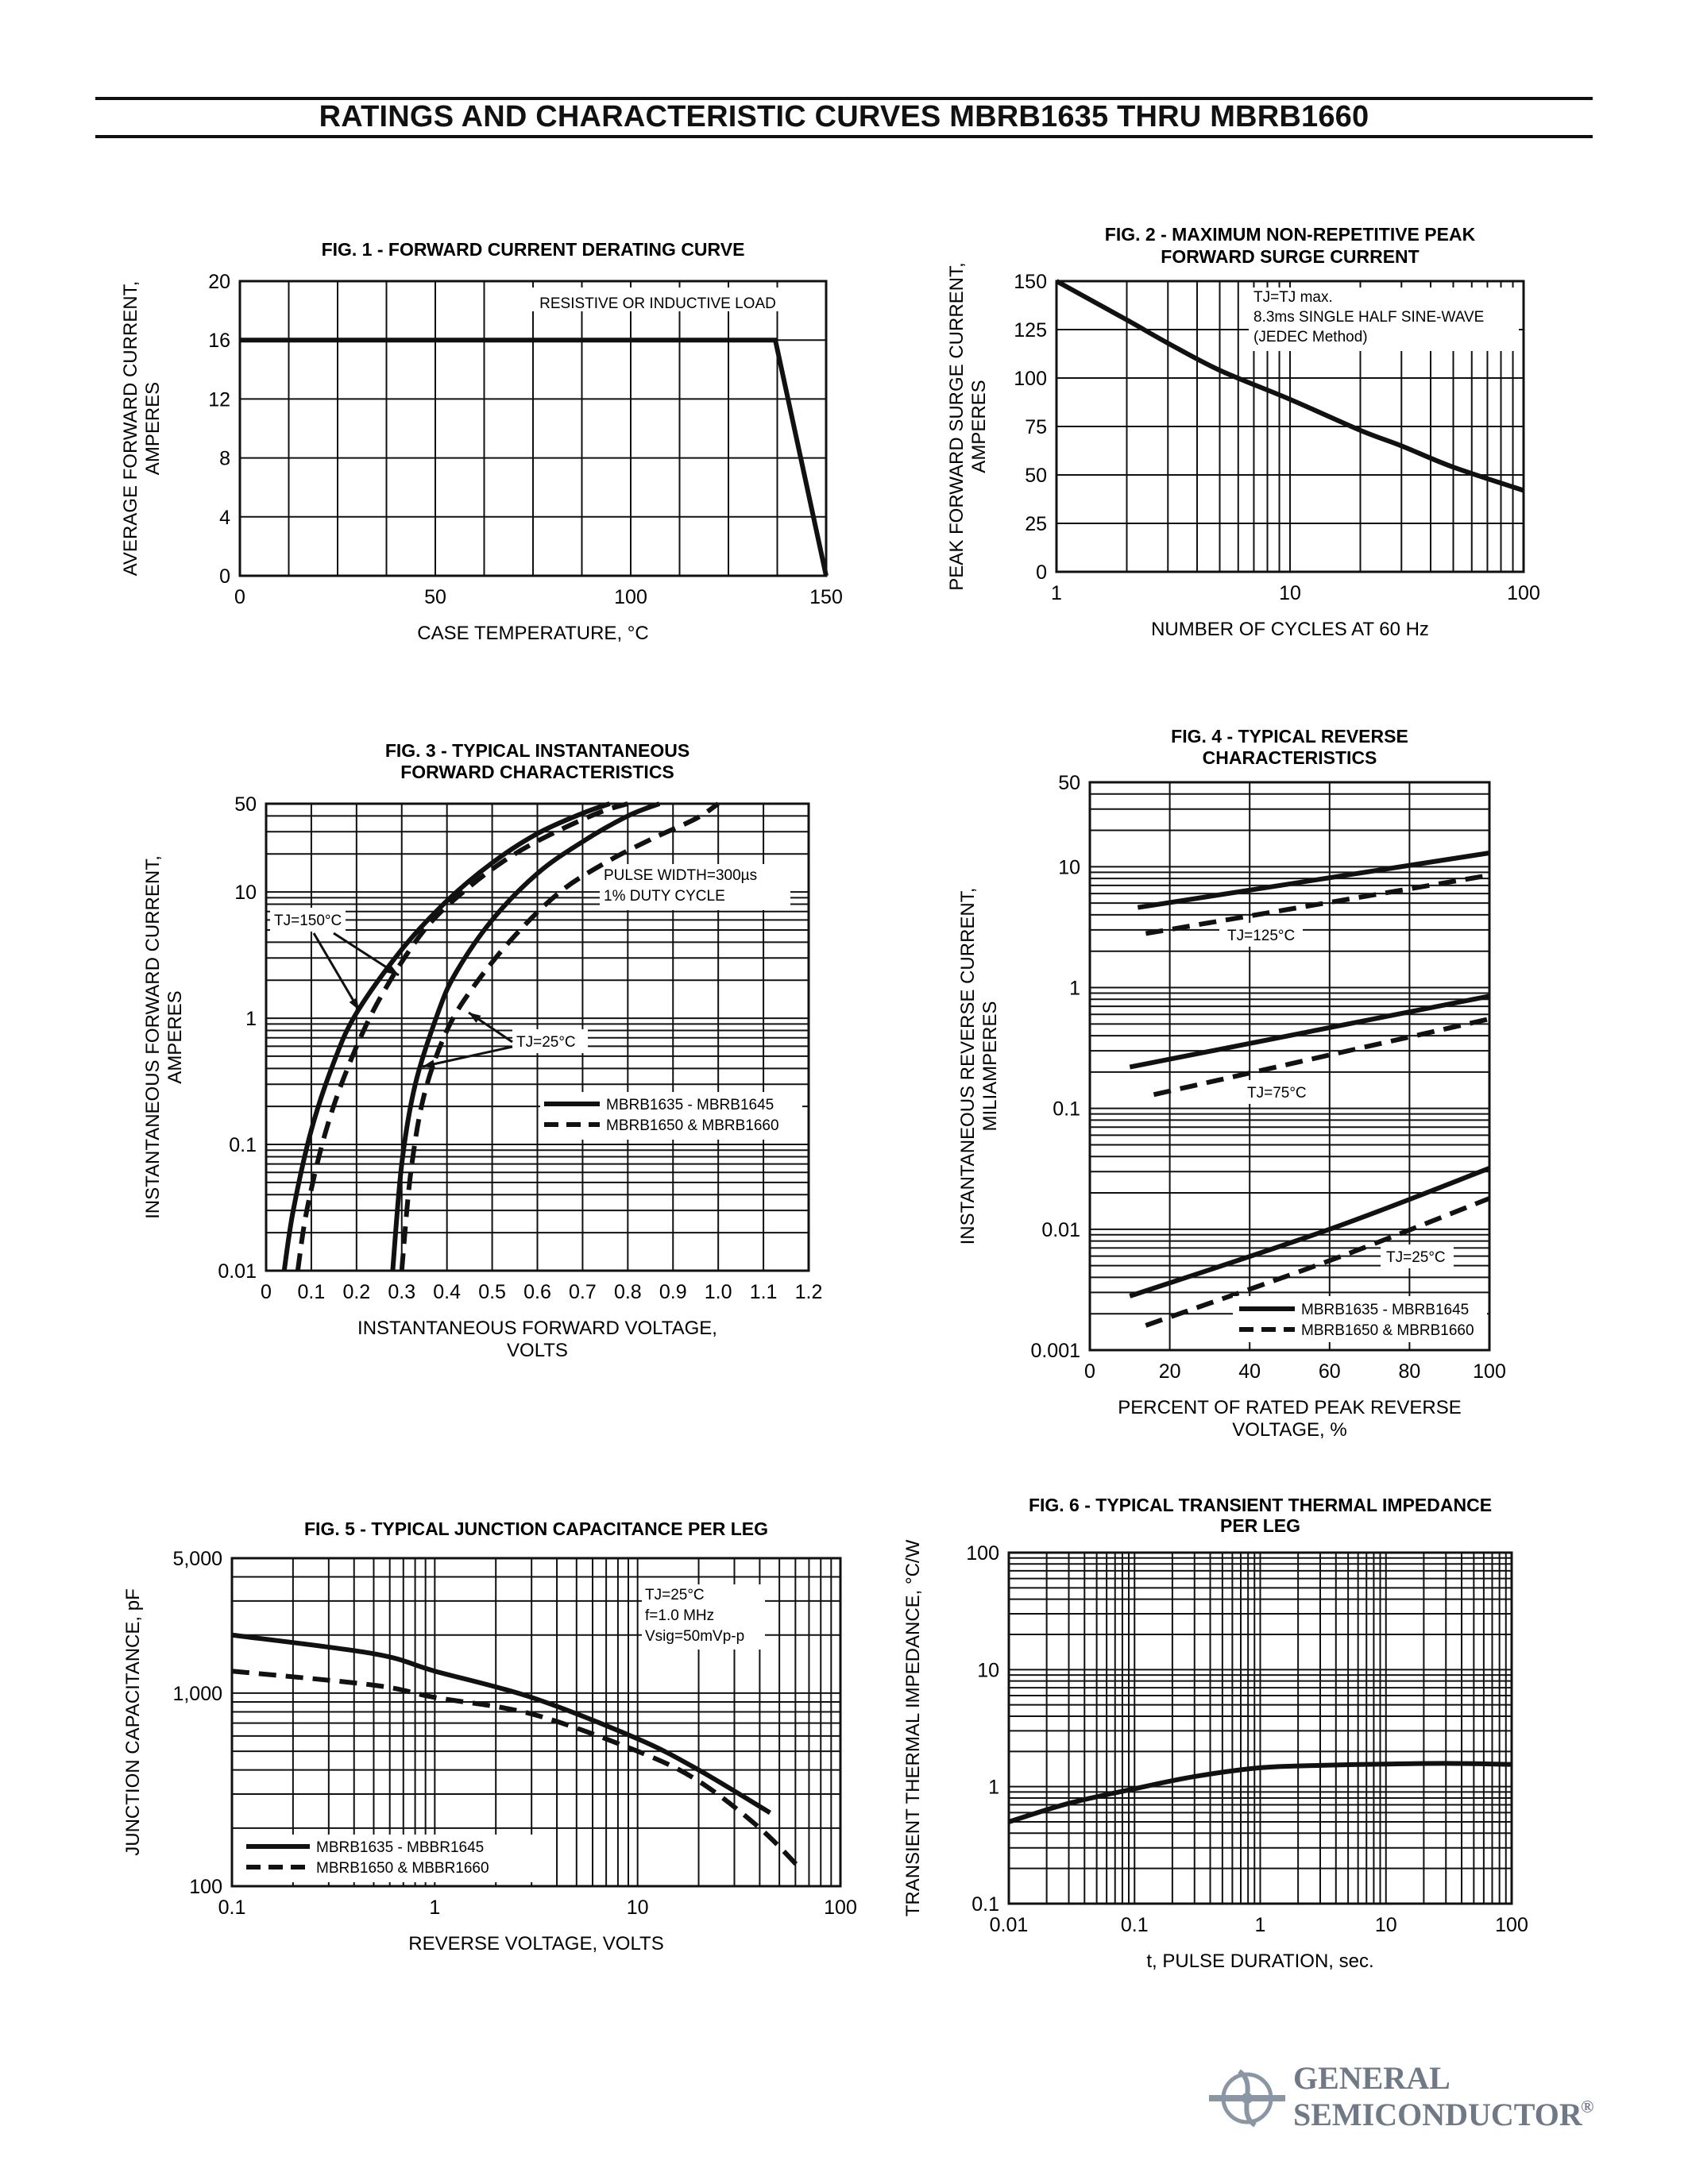 The width and height of the screenshot is (1688, 2184). Describe the element at coordinates (990, 1066) in the screenshot. I see `y-axis-label: MILIAMPERES` at that location.